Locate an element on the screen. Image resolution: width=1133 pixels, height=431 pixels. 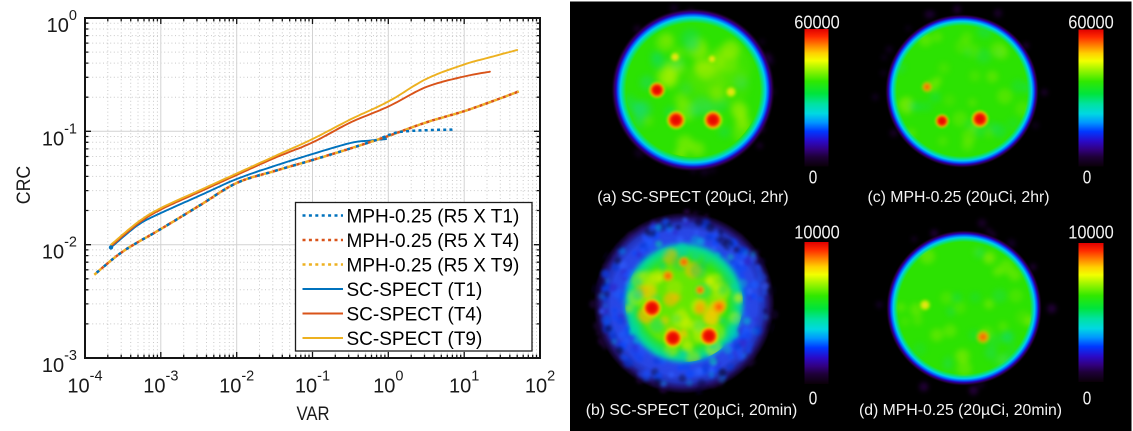
svg-text: VAR is located at coordinates (313, 414).